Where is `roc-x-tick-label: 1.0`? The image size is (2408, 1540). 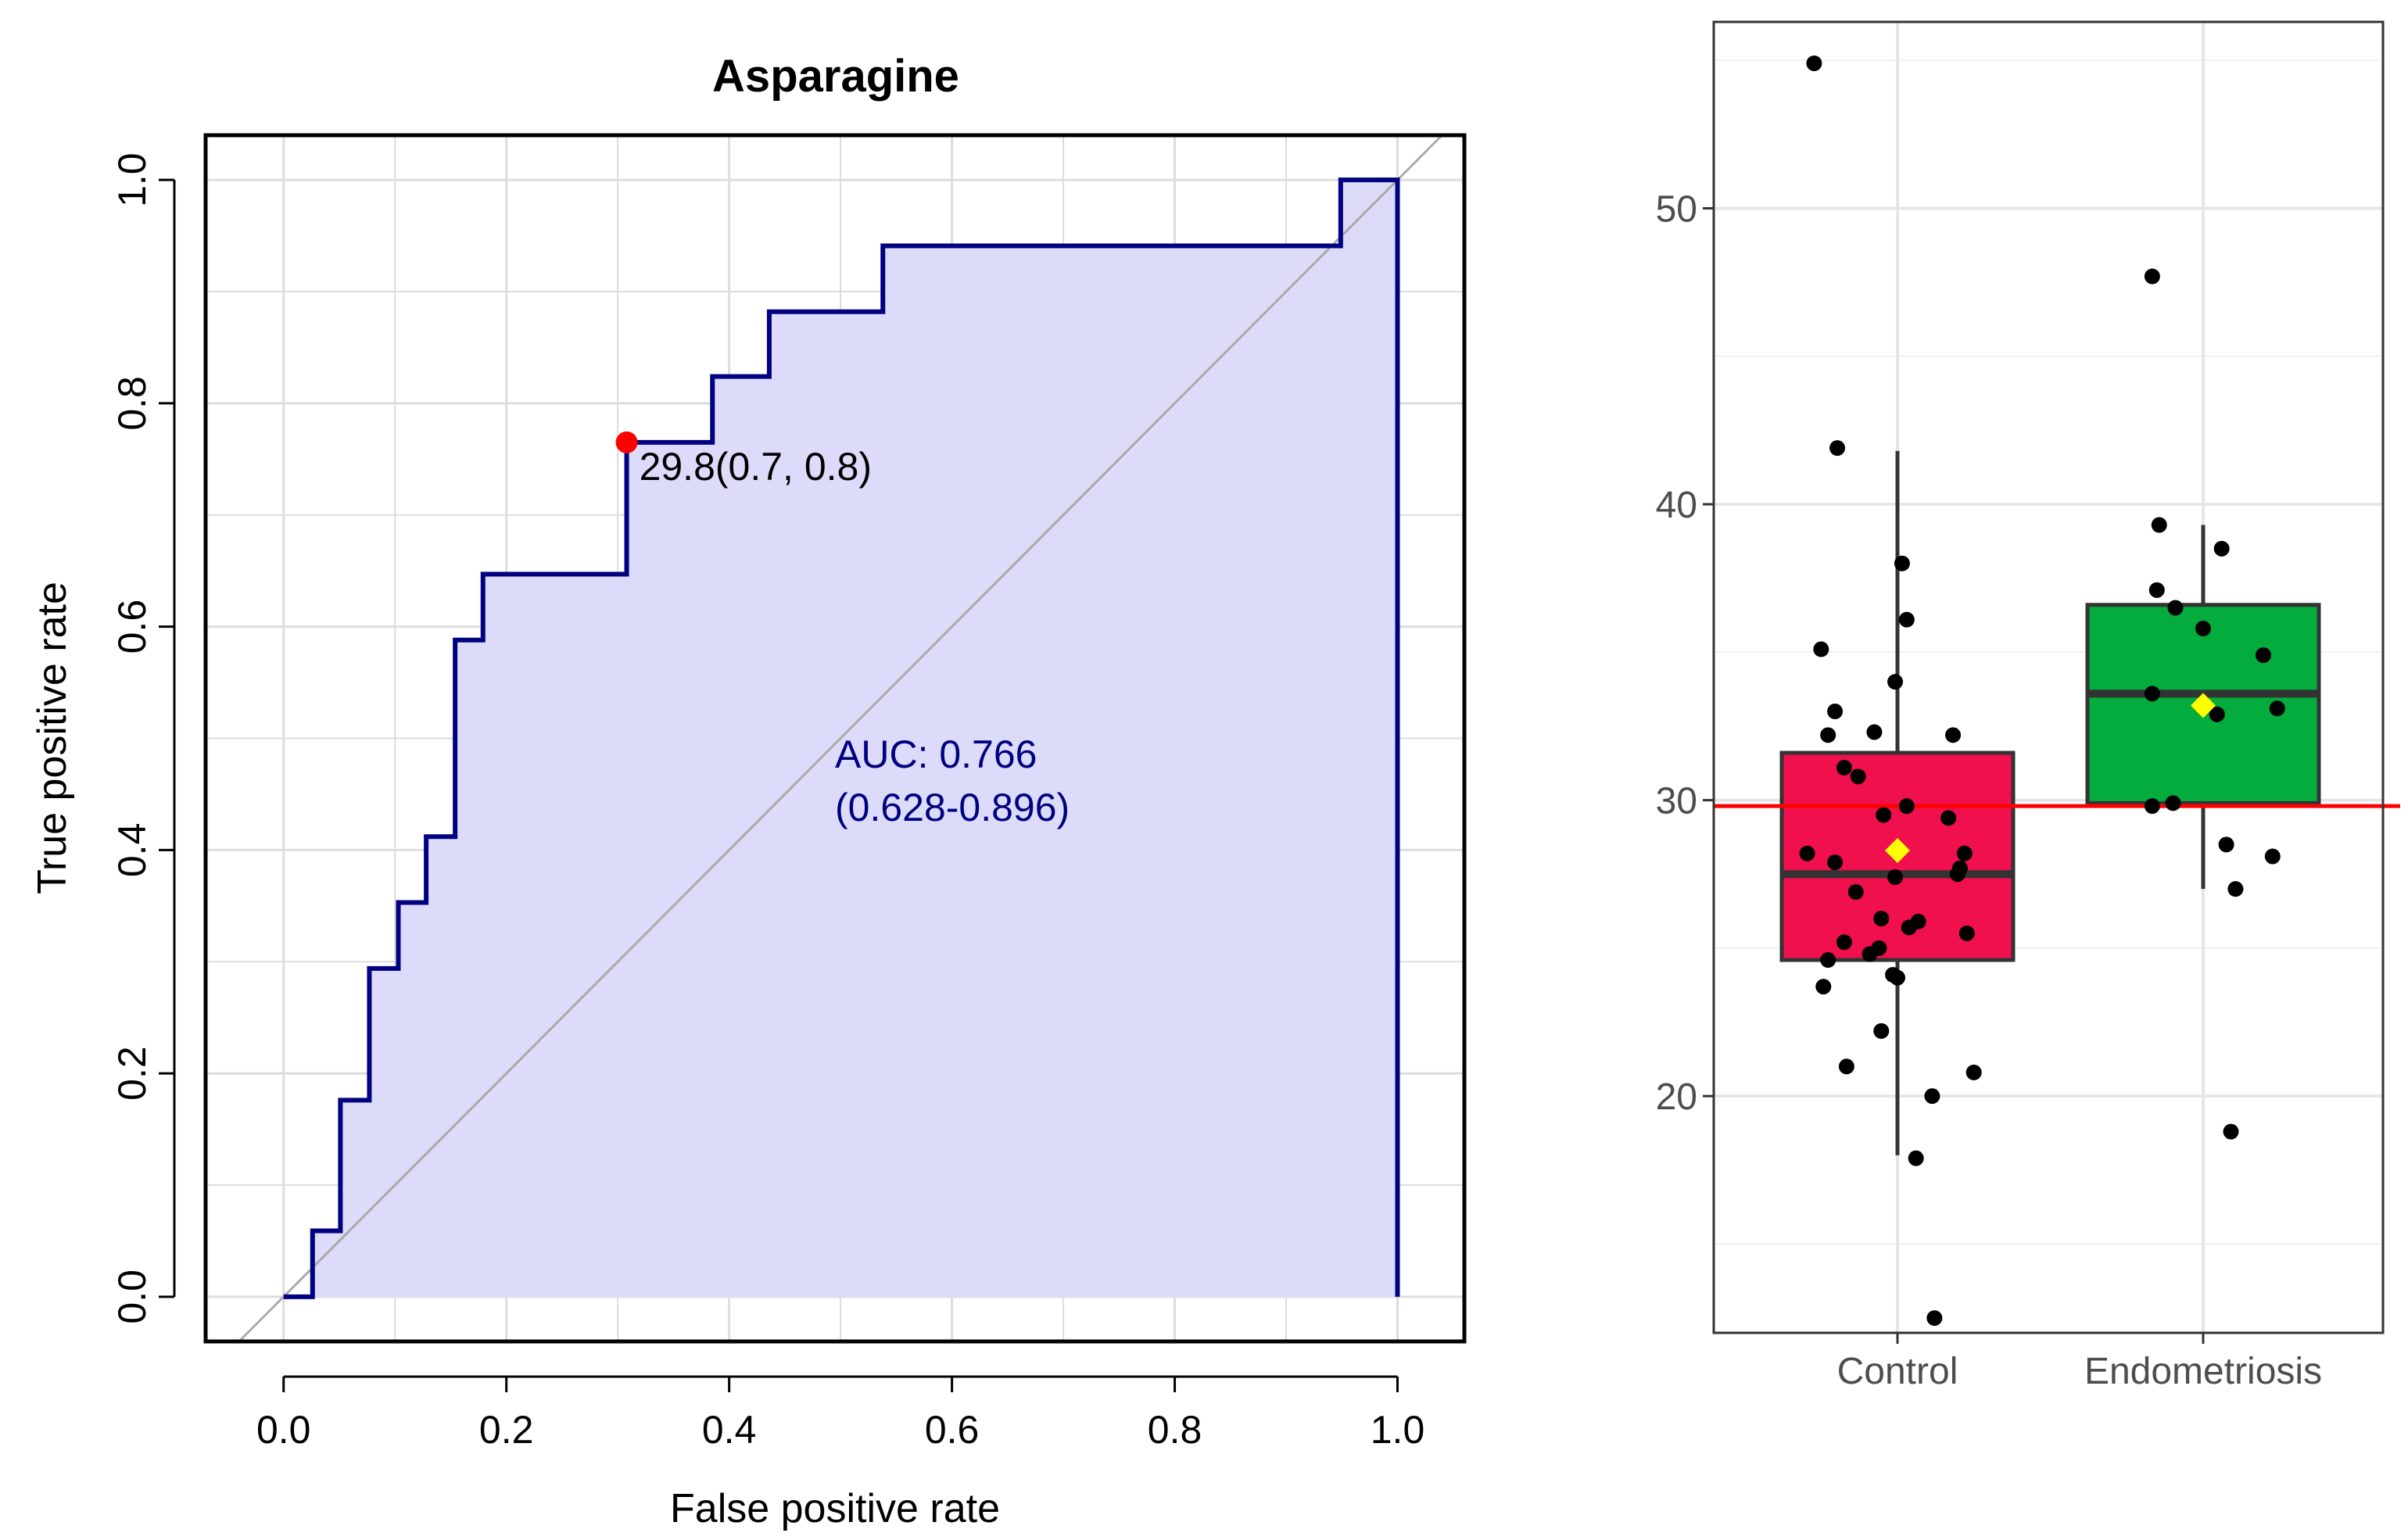
roc-x-tick-label: 1.0 is located at coordinates (1398, 1430).